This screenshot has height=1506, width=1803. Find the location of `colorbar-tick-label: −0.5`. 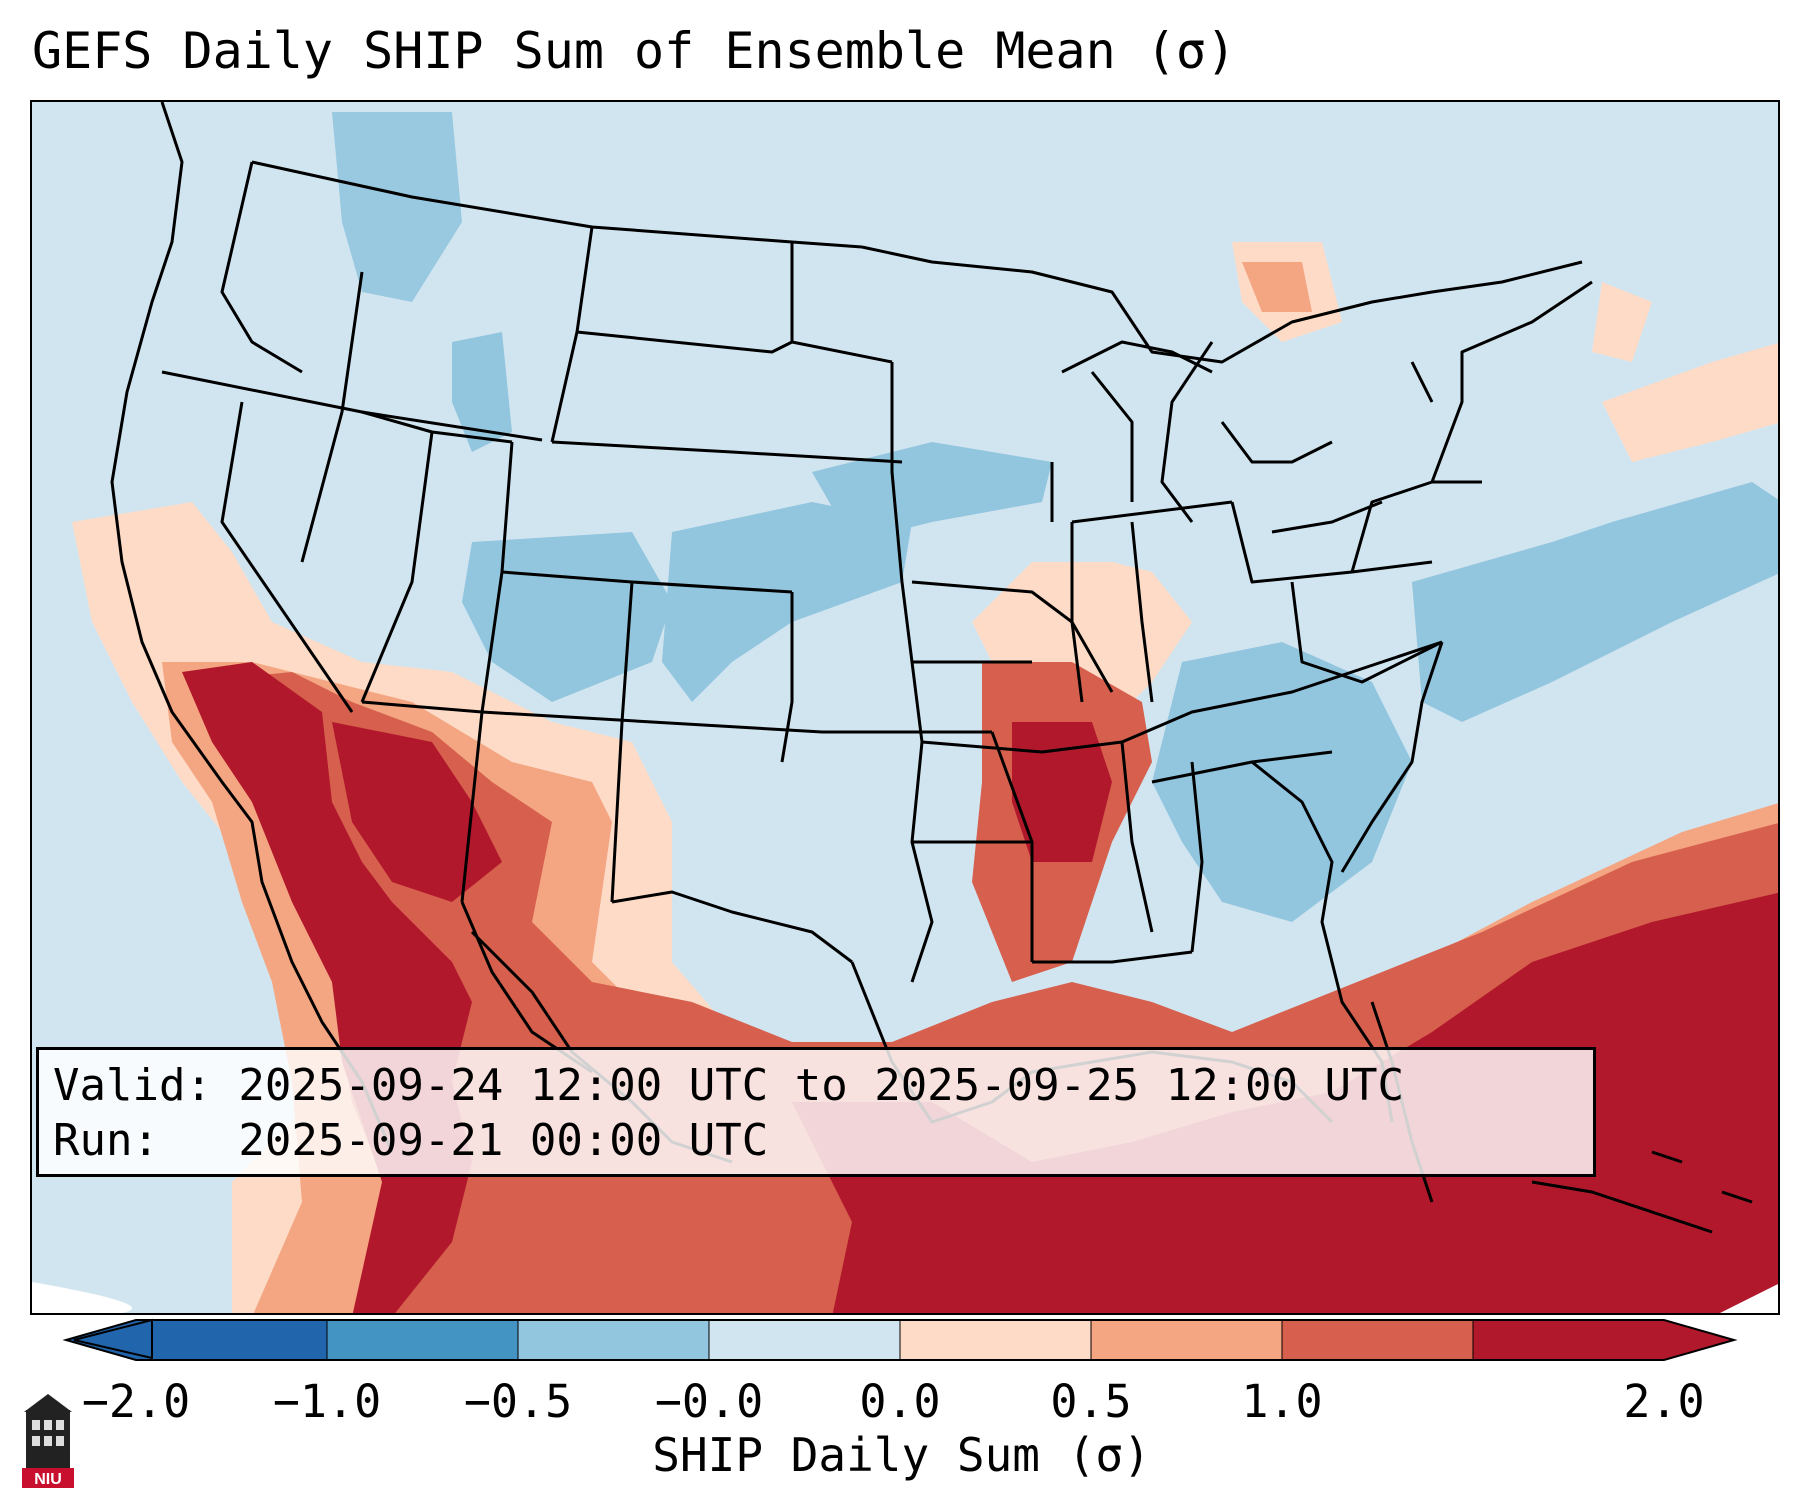

colorbar-tick-label: −0.5 is located at coordinates (518, 1401).